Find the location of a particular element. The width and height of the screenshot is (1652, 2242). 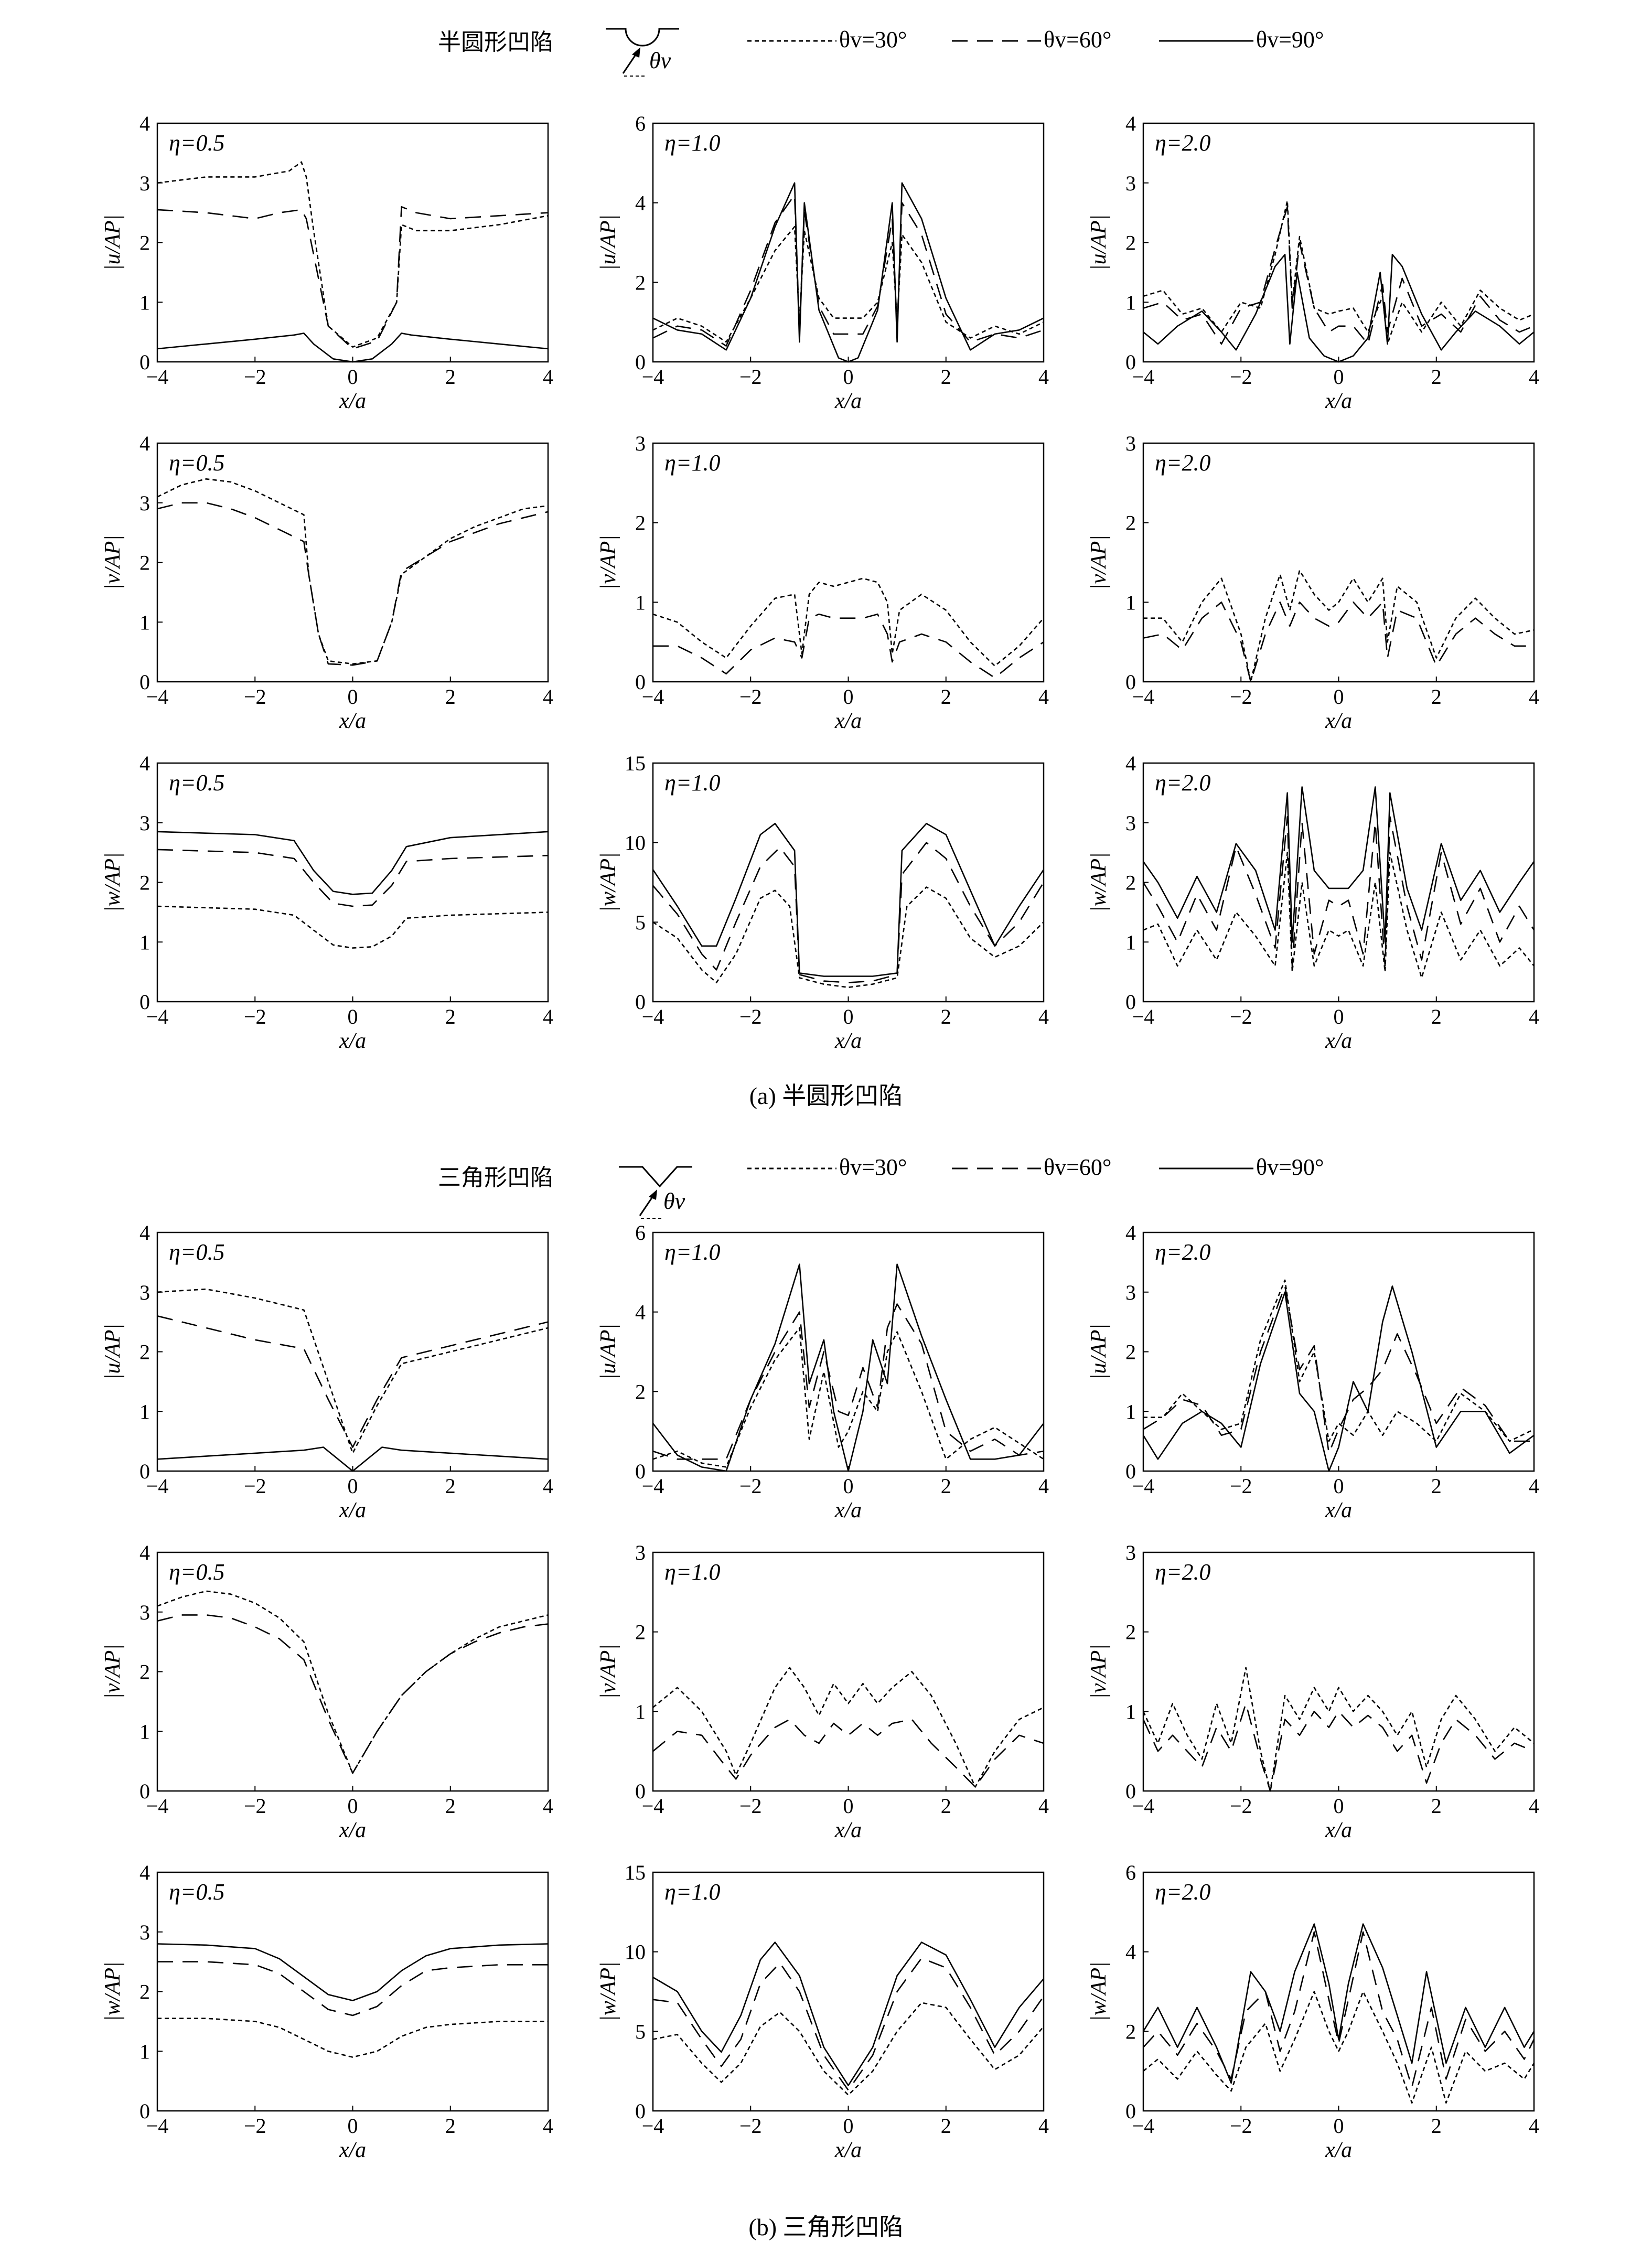

y-tick-label: 5 is located at coordinates (641, 922).